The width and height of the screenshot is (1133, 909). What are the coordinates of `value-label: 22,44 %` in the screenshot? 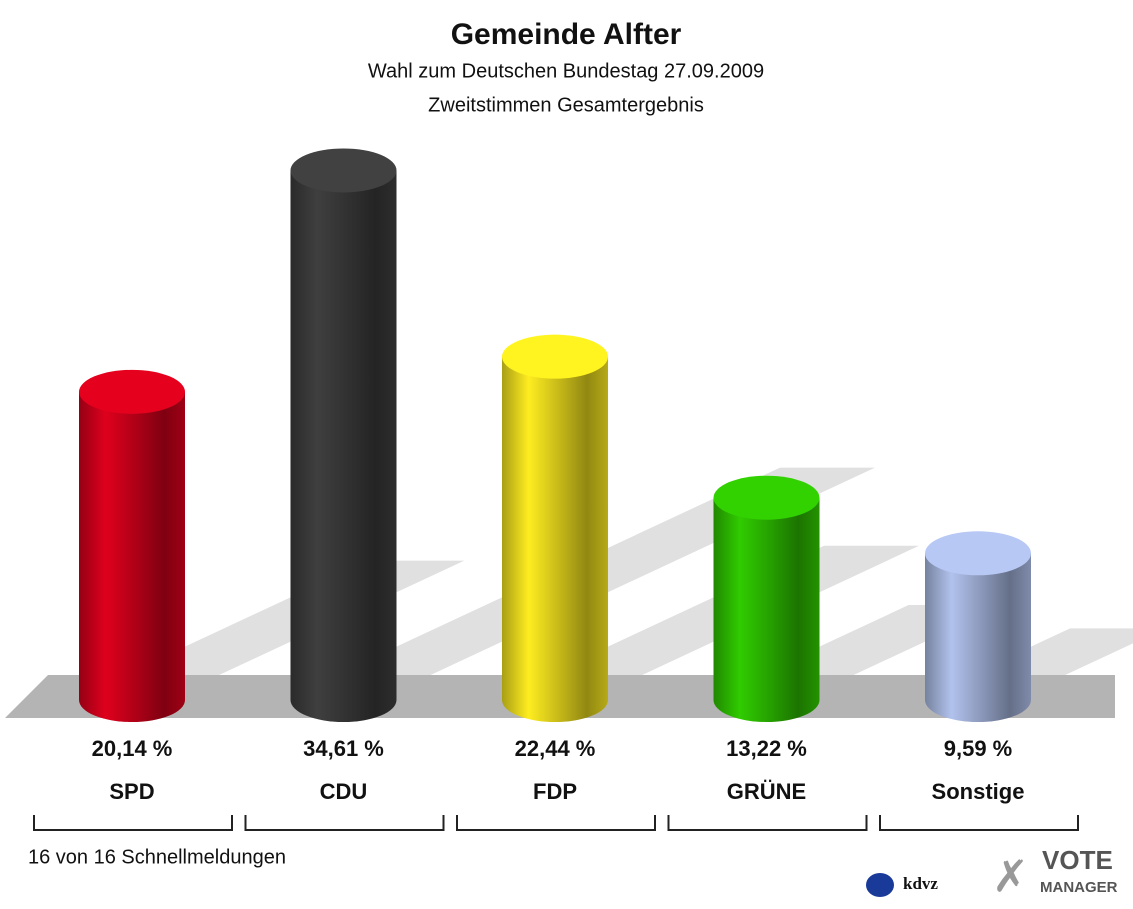 It's located at (555, 748).